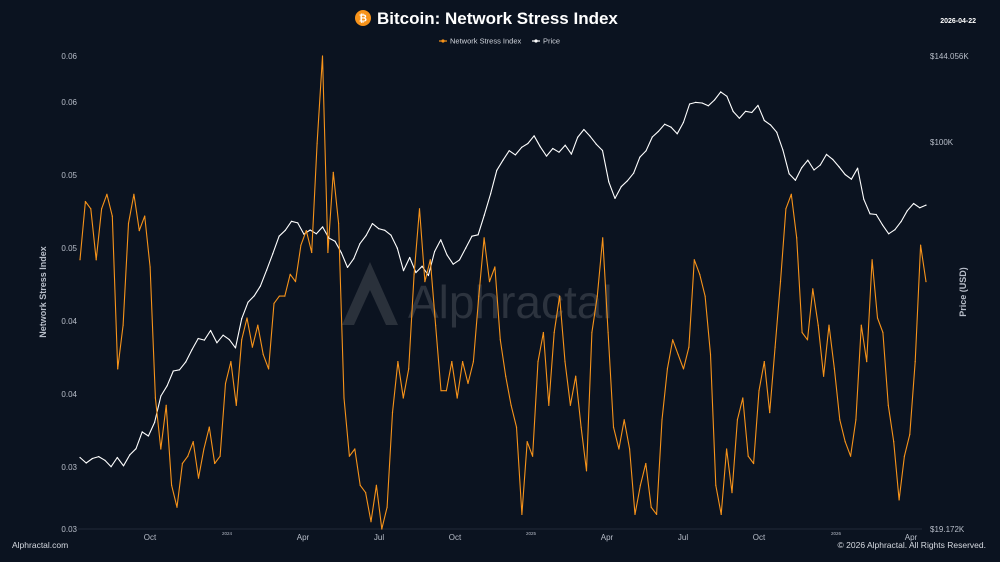 This screenshot has width=1000, height=562. Describe the element at coordinates (551, 41) in the screenshot. I see `legend-label-price: Price` at that location.